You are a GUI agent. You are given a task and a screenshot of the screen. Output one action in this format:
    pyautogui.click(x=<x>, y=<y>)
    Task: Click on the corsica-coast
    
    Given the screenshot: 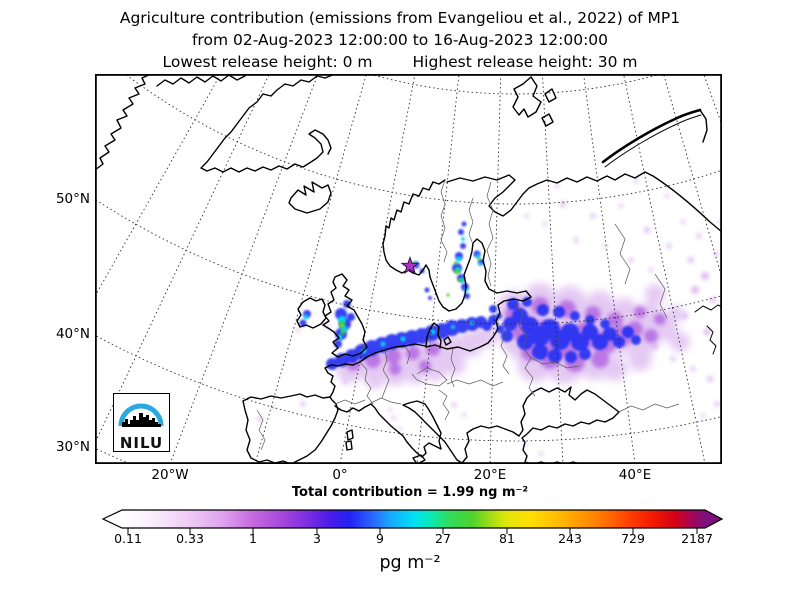 What is the action you would take?
    pyautogui.click(x=350, y=435)
    